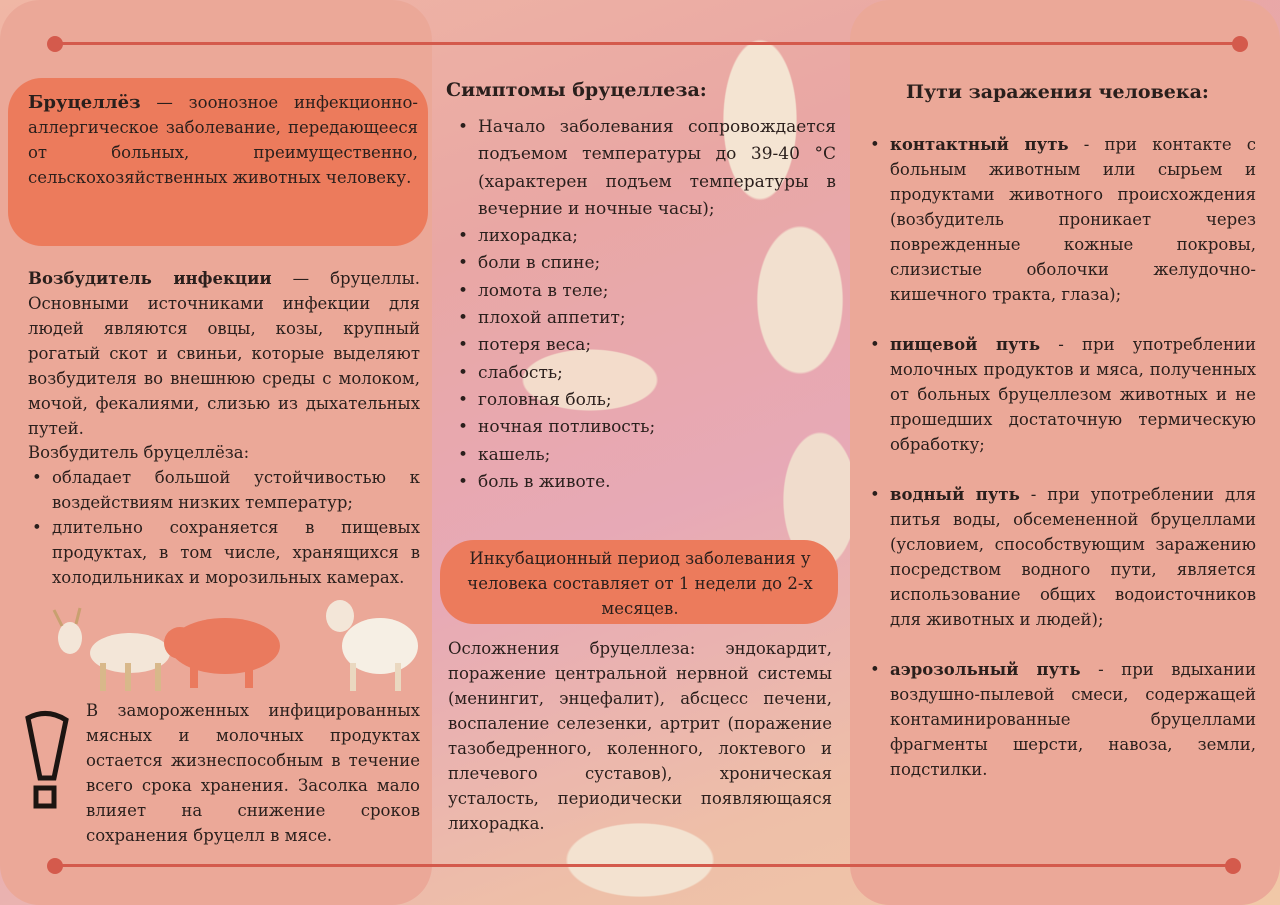 This screenshot has width=1280, height=905. What do you see at coordinates (372, 645) in the screenshot?
I see `sheep-icon` at bounding box center [372, 645].